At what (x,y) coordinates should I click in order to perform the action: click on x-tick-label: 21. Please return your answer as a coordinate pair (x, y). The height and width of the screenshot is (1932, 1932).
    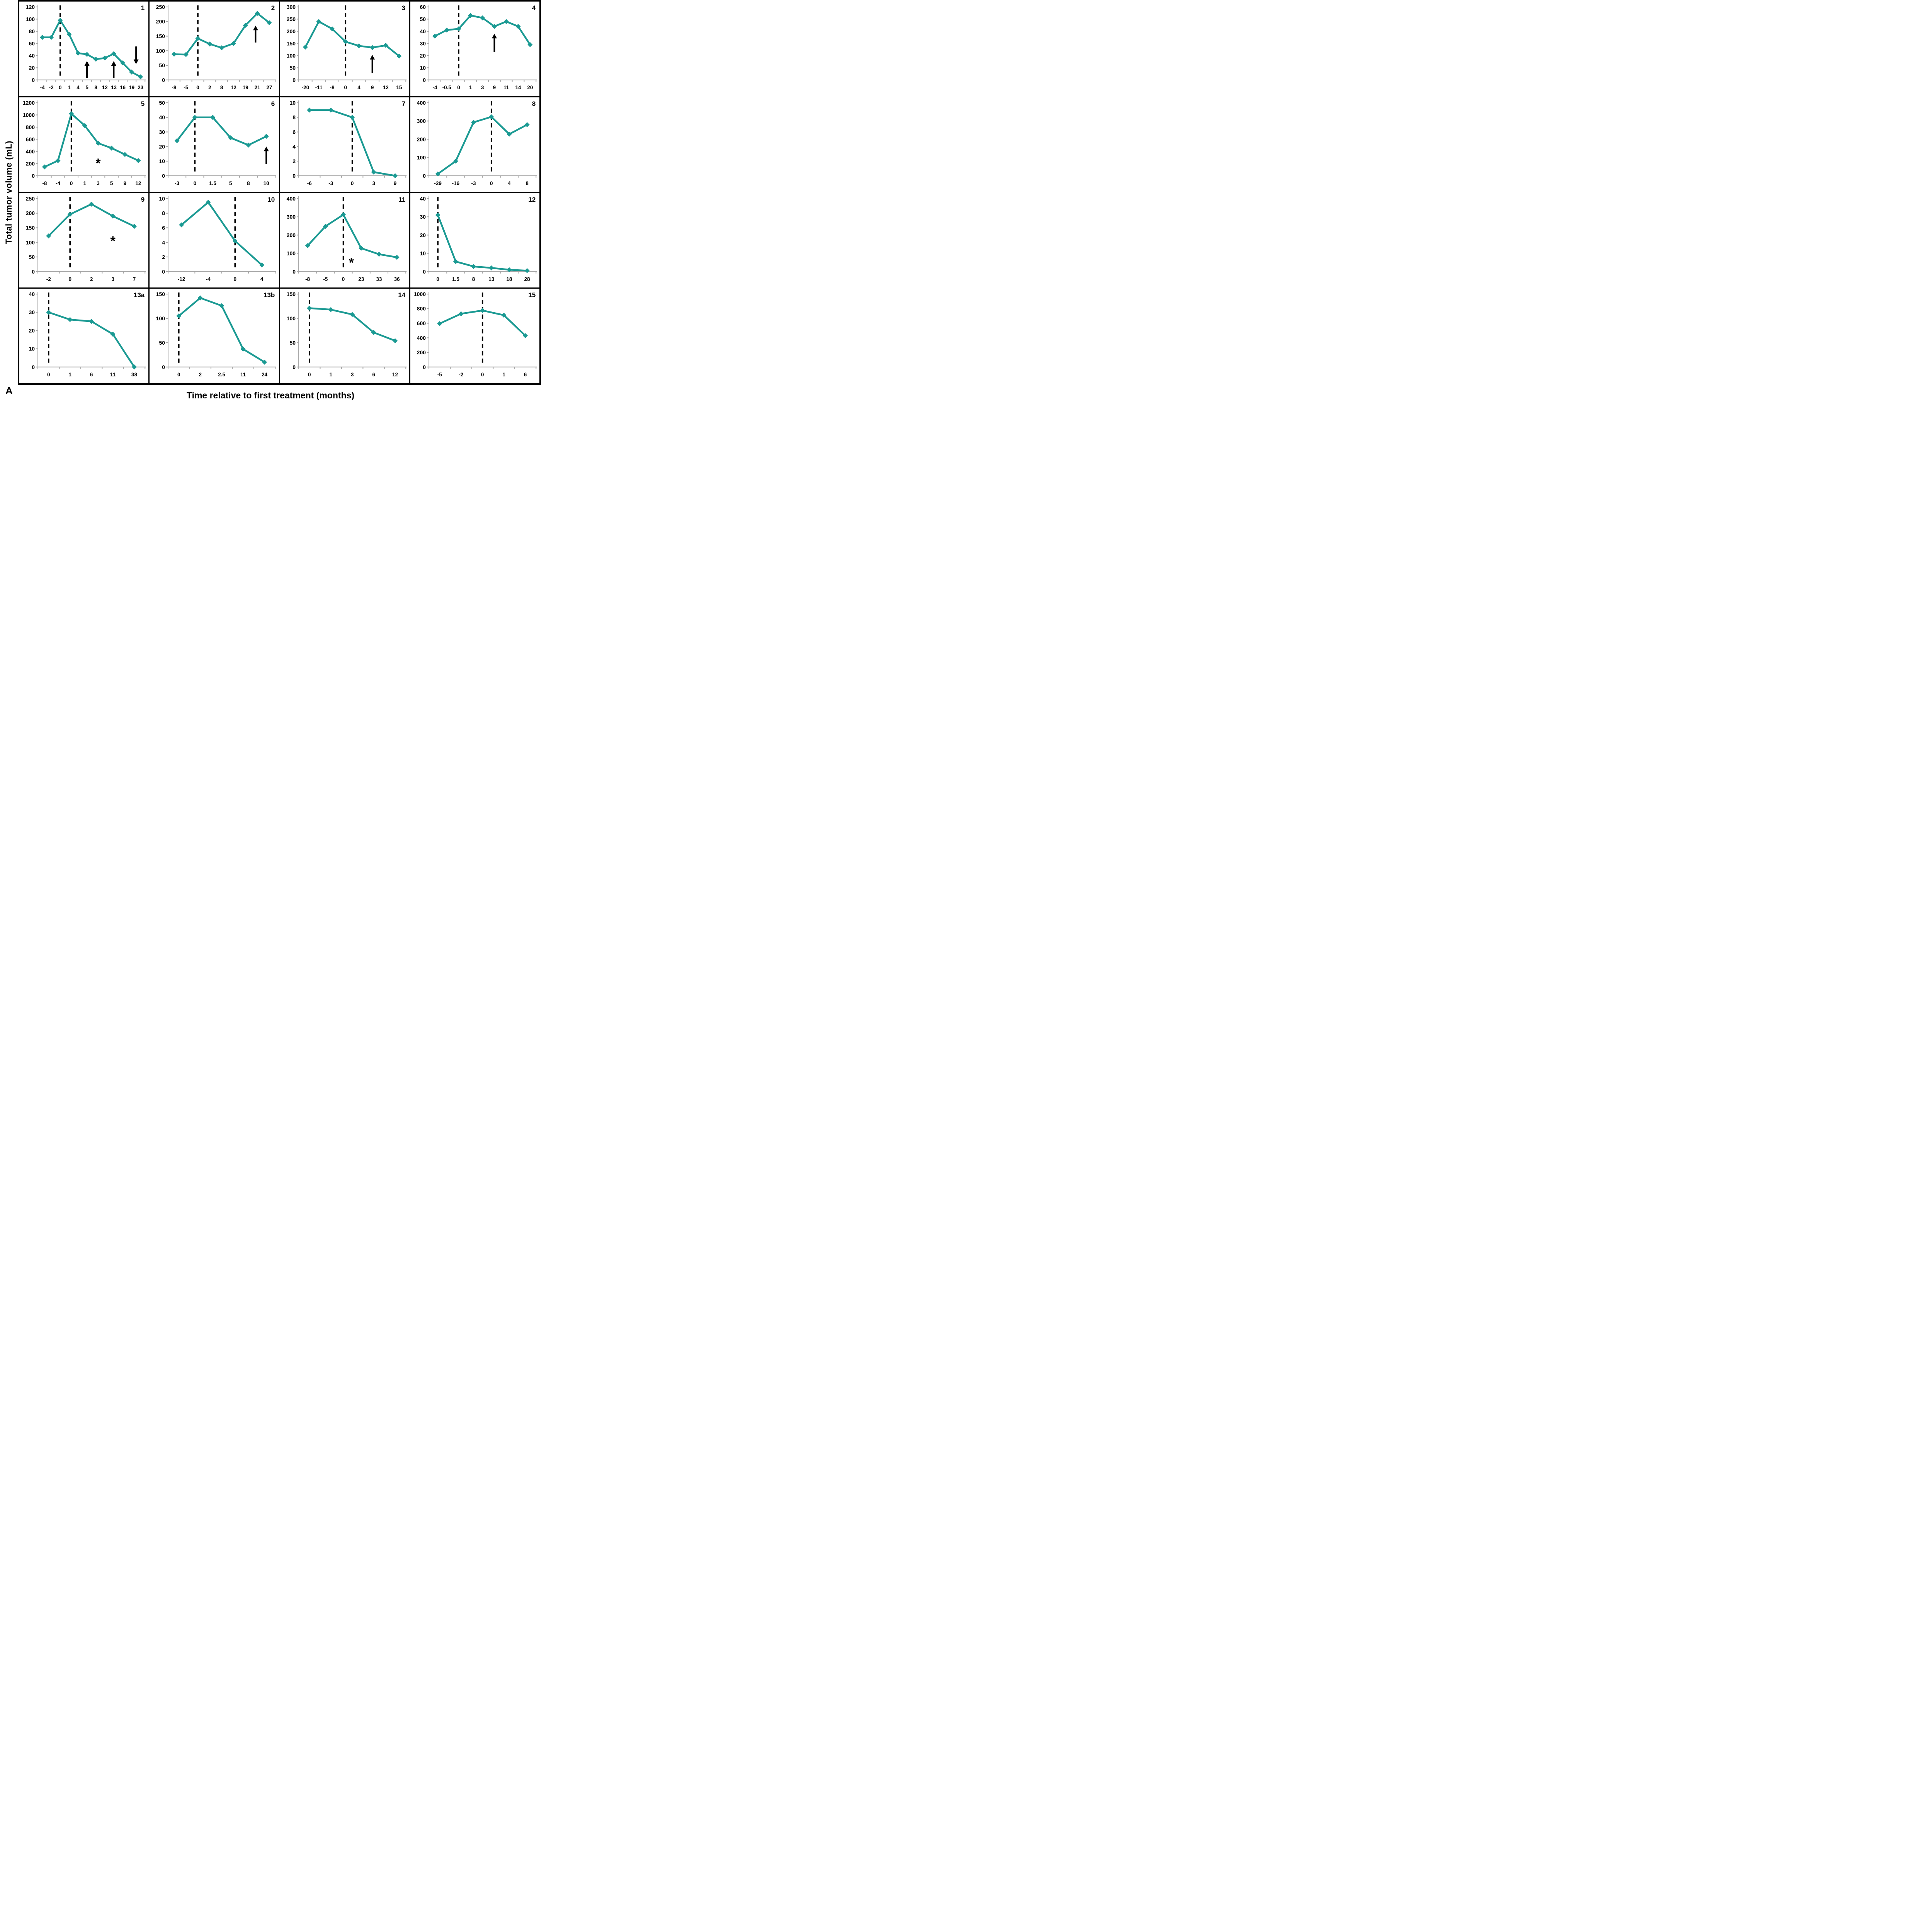
    Looking at the image, I should click on (258, 87).